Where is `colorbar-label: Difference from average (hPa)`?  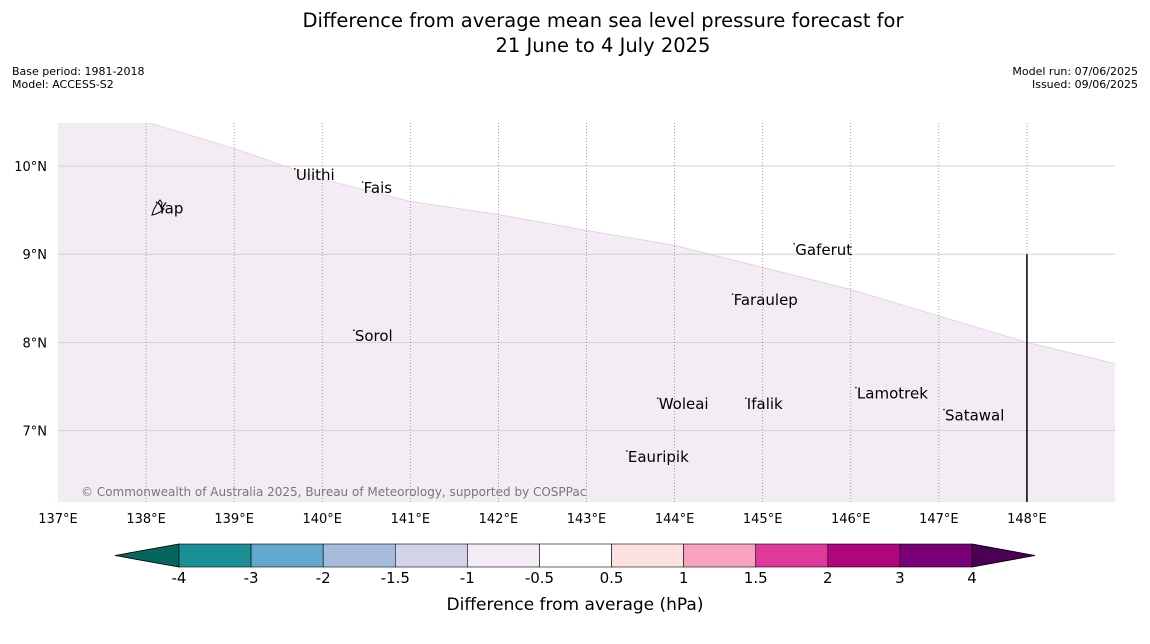
colorbar-label: Difference from average (hPa) is located at coordinates (575, 605).